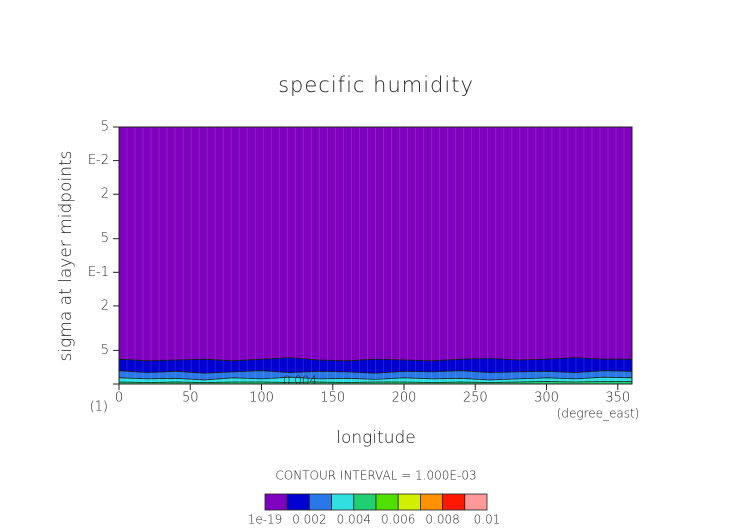 The height and width of the screenshot is (532, 752). I want to click on x-axis-label: longitude, so click(376, 438).